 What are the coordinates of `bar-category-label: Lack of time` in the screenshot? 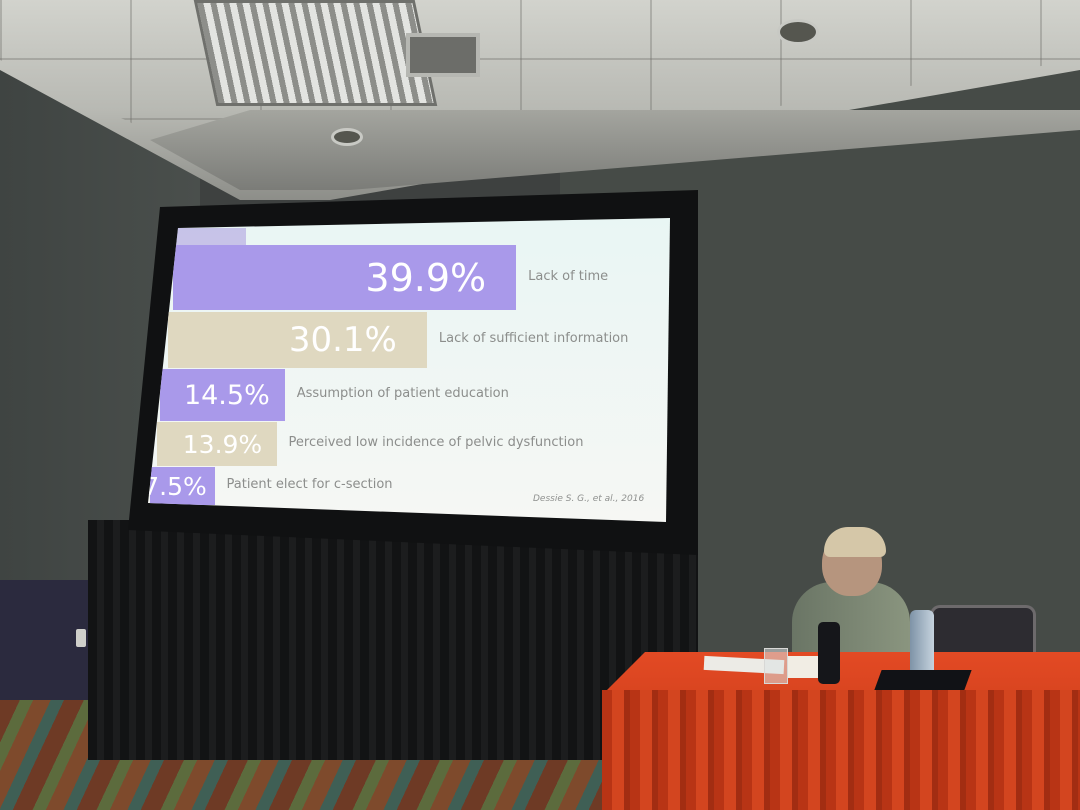 It's located at (568, 276).